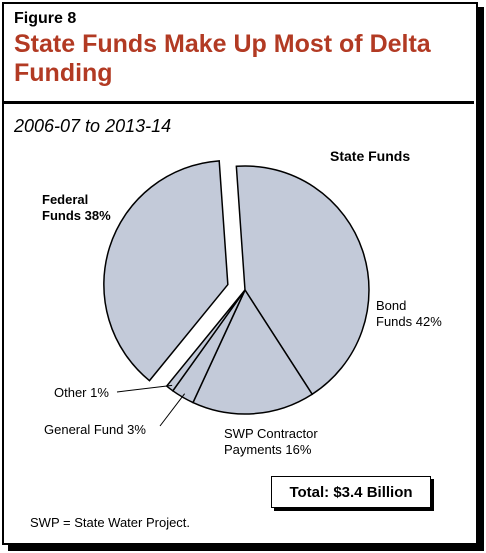  Describe the element at coordinates (95, 429) in the screenshot. I see `label-general-fund: General Fund 3%` at that location.